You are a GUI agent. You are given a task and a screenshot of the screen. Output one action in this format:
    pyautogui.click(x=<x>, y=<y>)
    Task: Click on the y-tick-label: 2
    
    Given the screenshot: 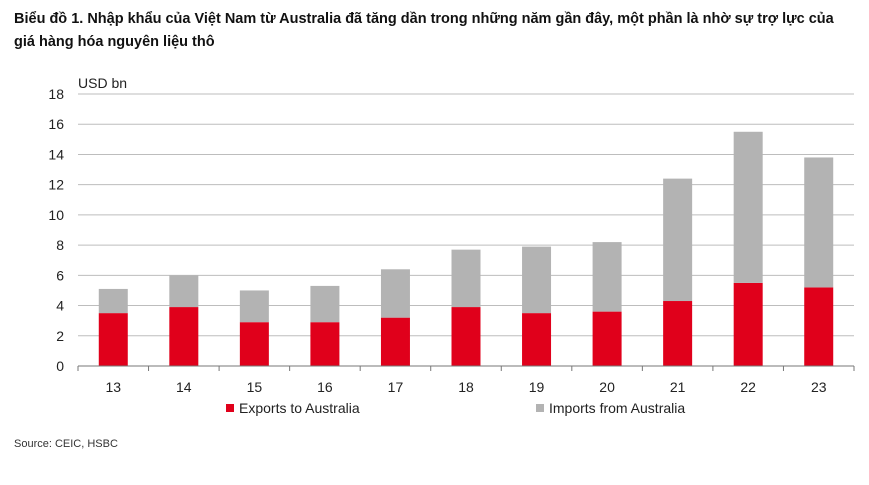 What is the action you would take?
    pyautogui.click(x=60, y=336)
    